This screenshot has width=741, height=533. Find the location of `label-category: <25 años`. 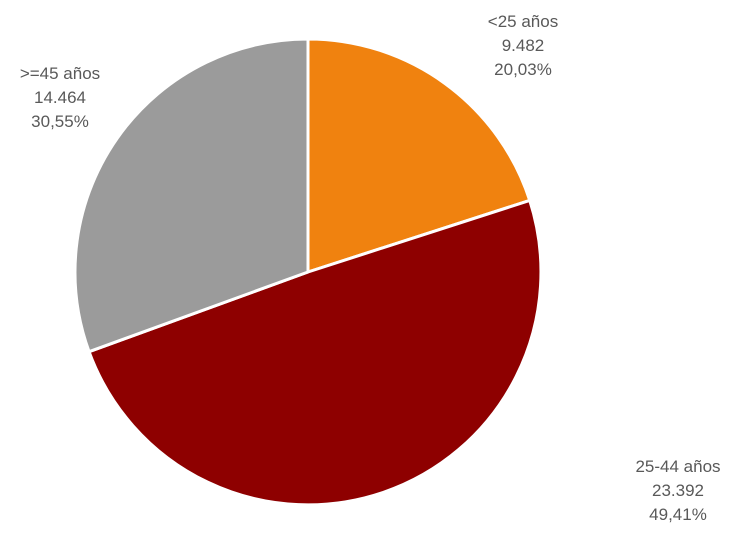

label-category: <25 años is located at coordinates (523, 21).